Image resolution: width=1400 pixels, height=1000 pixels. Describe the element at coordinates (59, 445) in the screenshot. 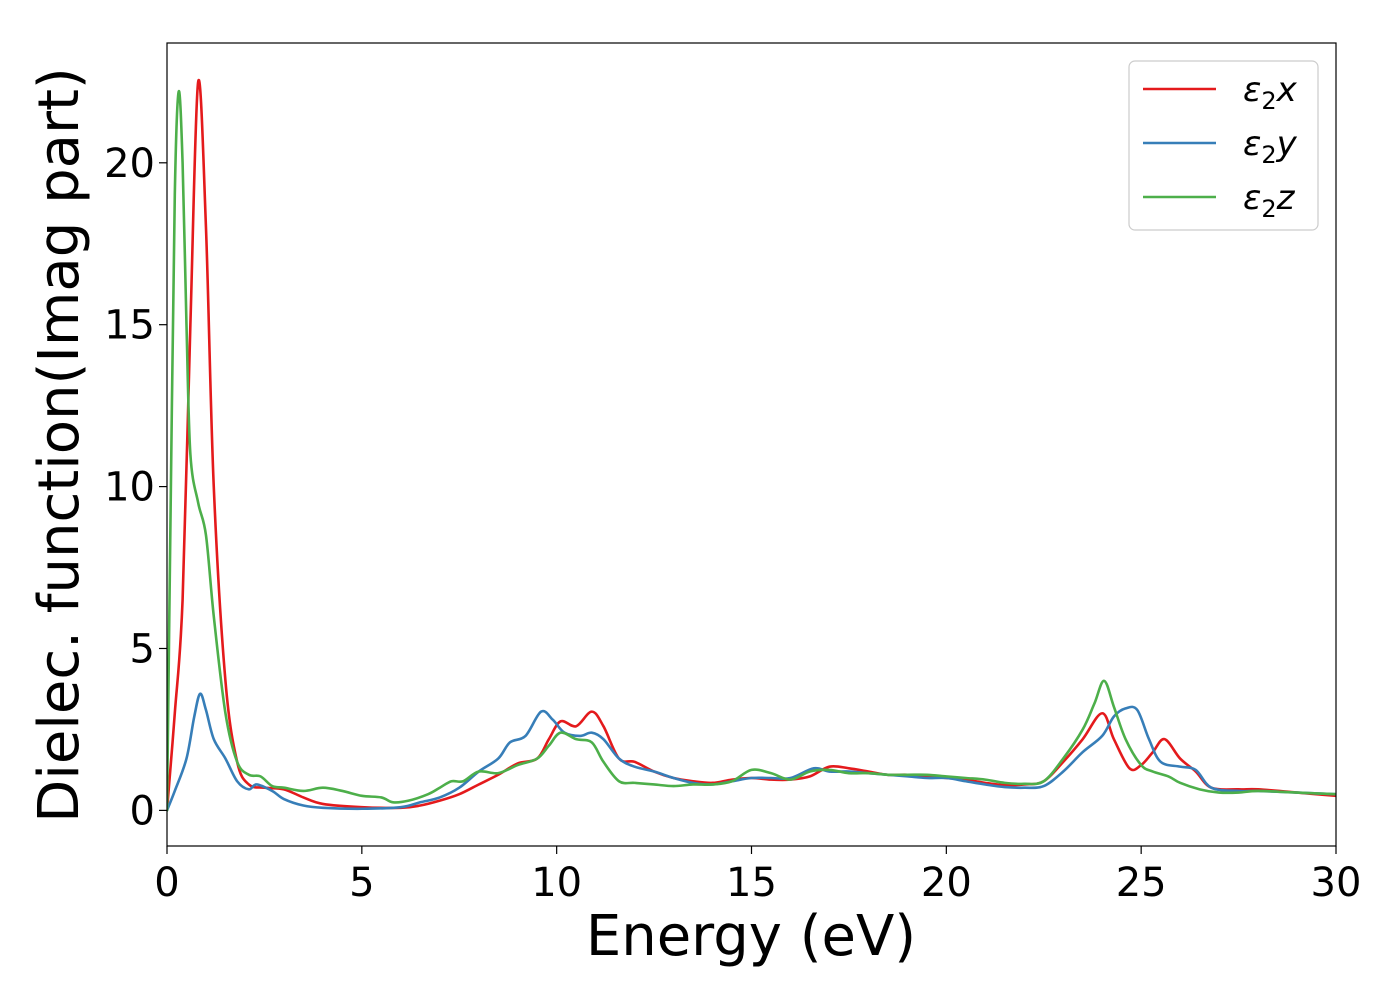

I see `y-axis-title: Dielec. function(Imag part)` at that location.